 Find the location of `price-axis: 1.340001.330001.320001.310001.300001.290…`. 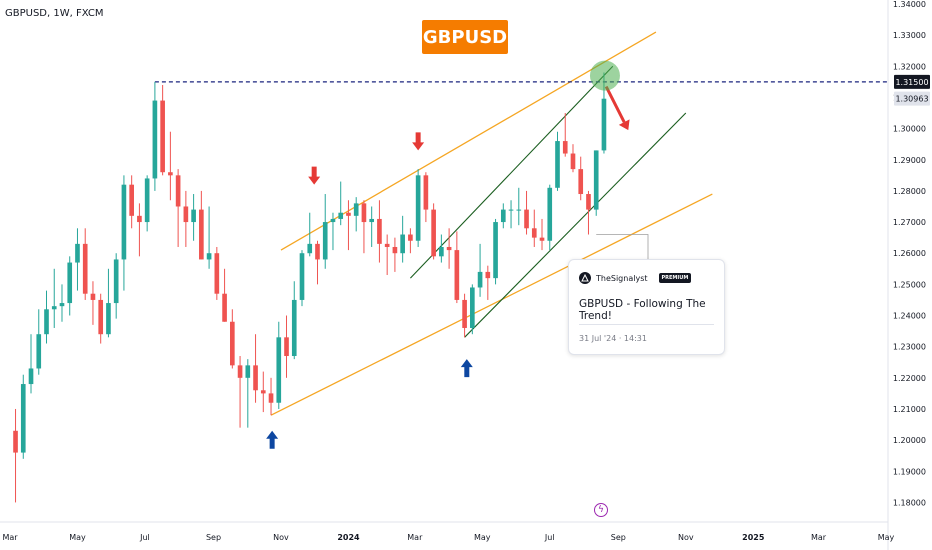

price-axis: 1.340001.330001.320001.310001.300001.290… is located at coordinates (911, 253).